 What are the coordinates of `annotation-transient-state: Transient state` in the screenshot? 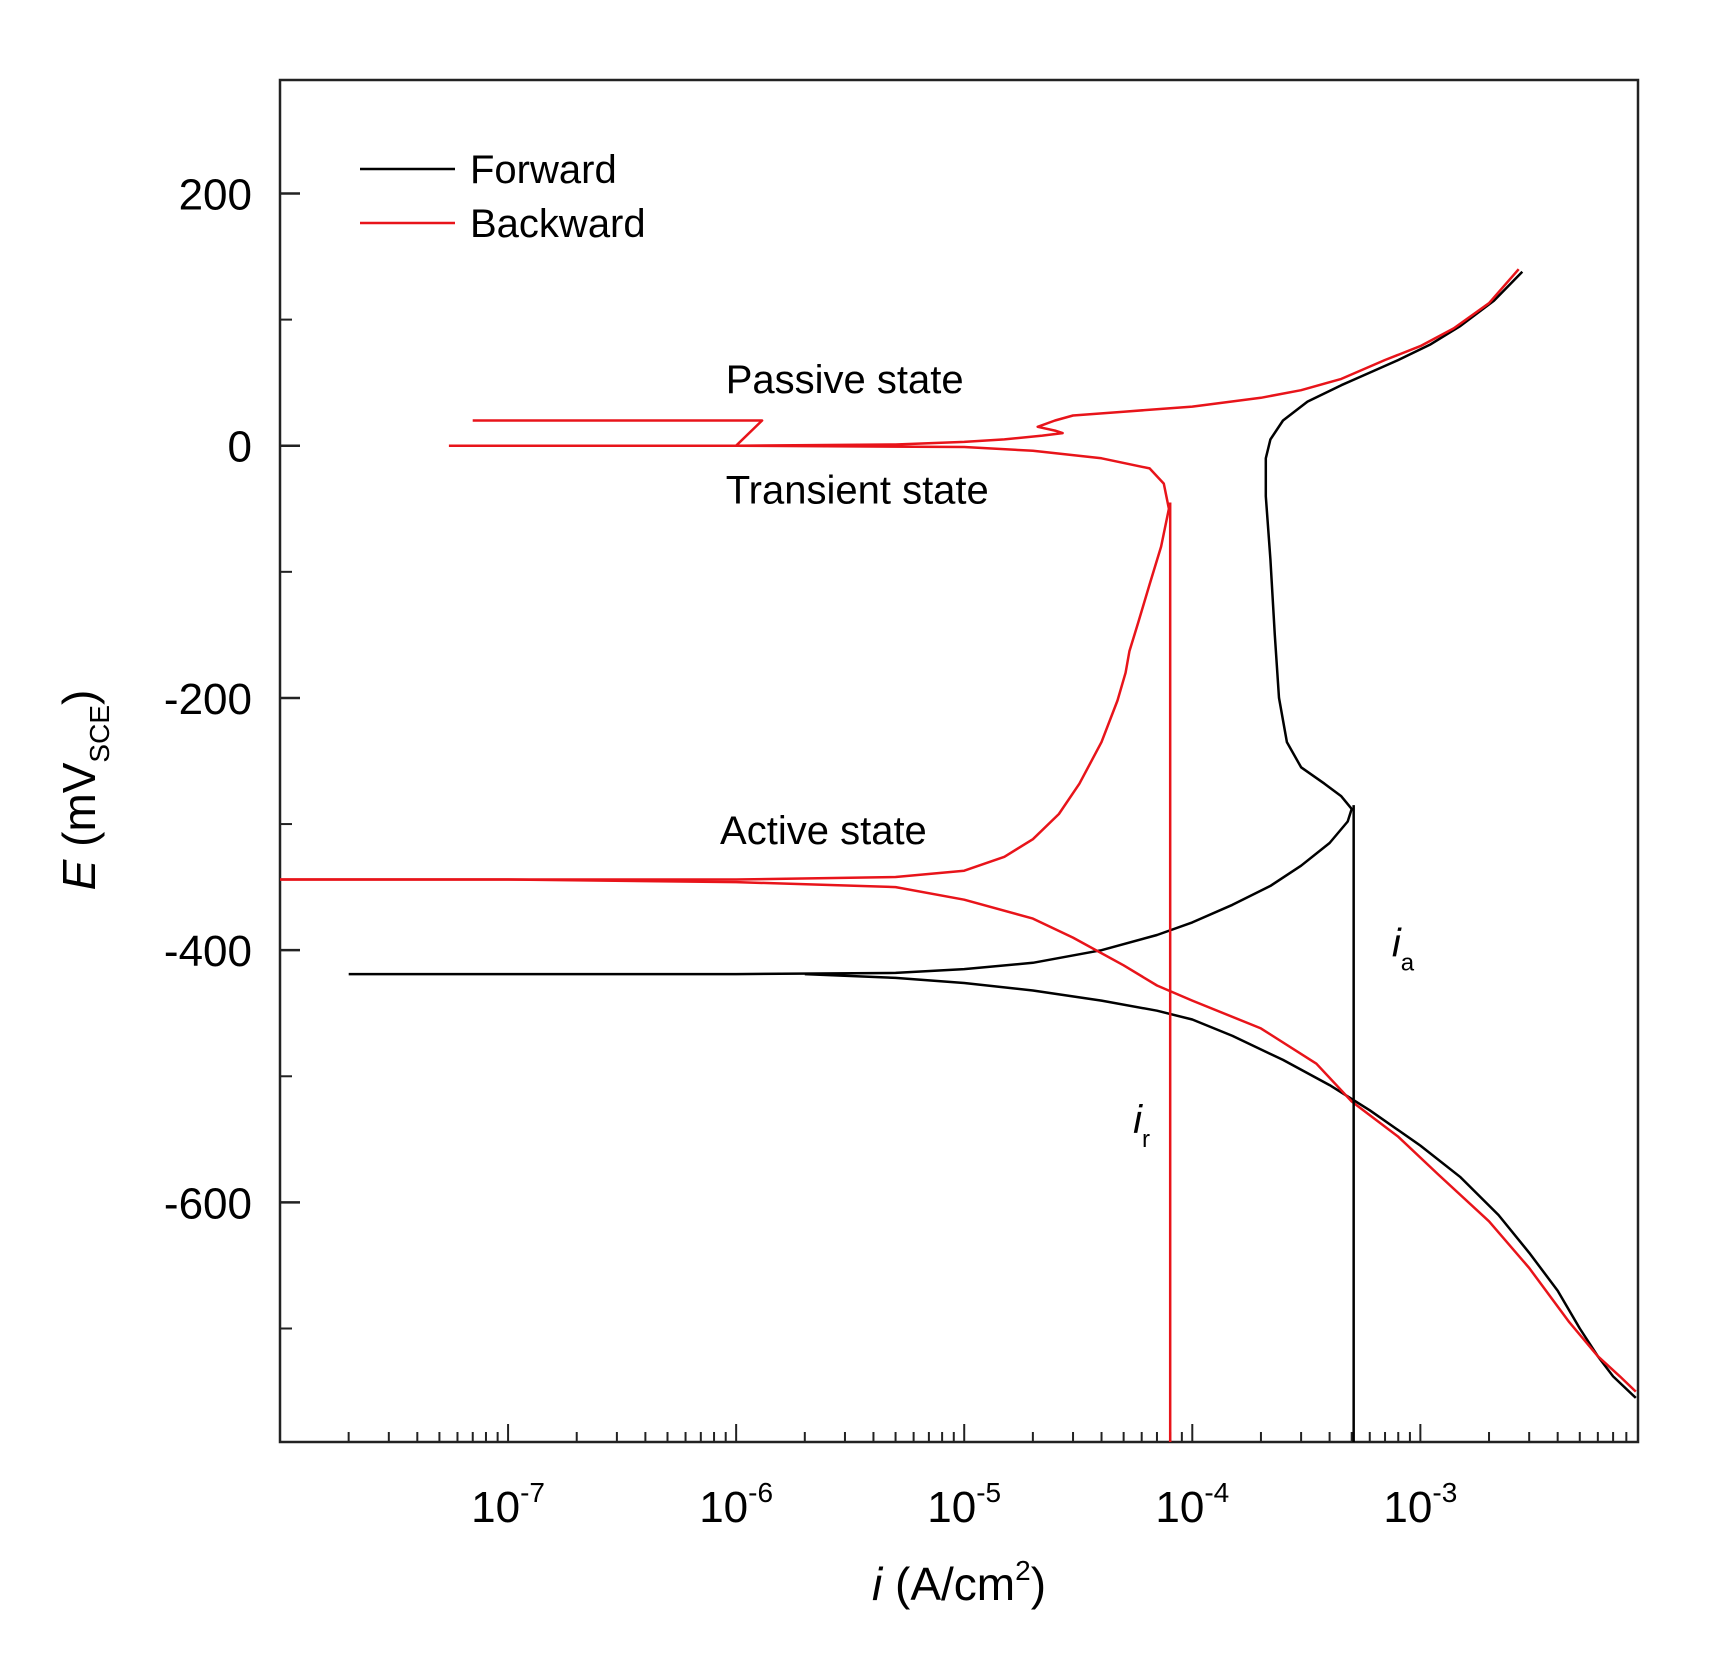 It's located at (857, 491).